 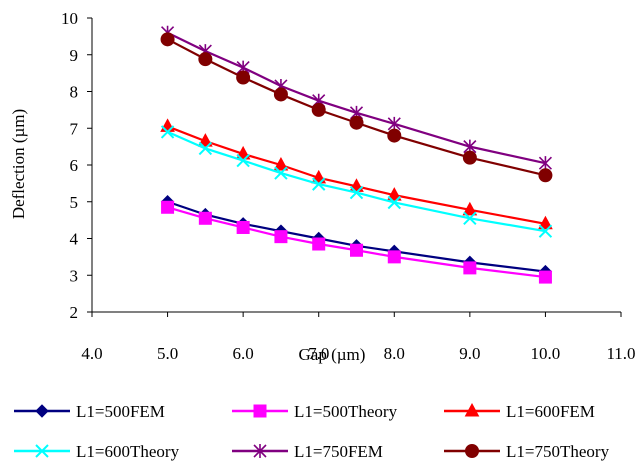 I want to click on x-tick-label: 9.0, so click(x=469, y=353).